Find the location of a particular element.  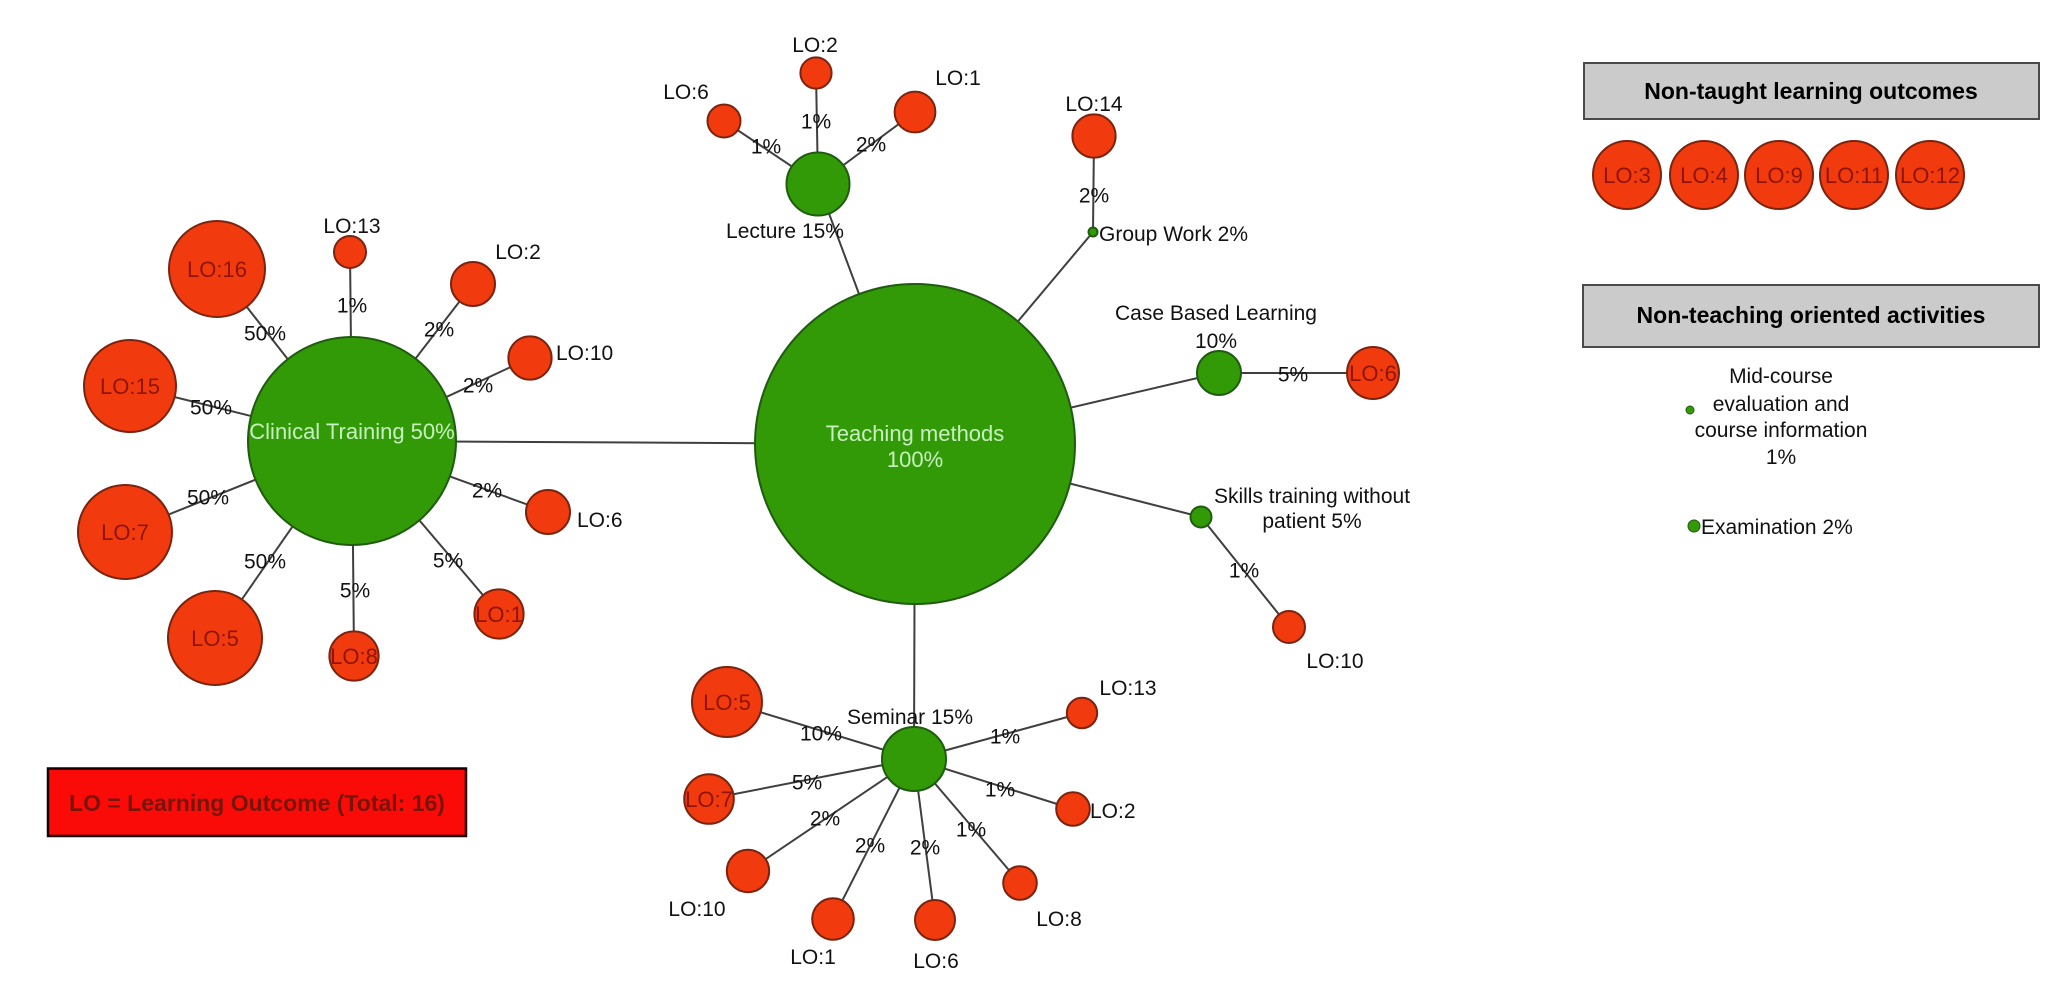

svg-text: Non-taught learning outcomes is located at coordinates (1811, 91).